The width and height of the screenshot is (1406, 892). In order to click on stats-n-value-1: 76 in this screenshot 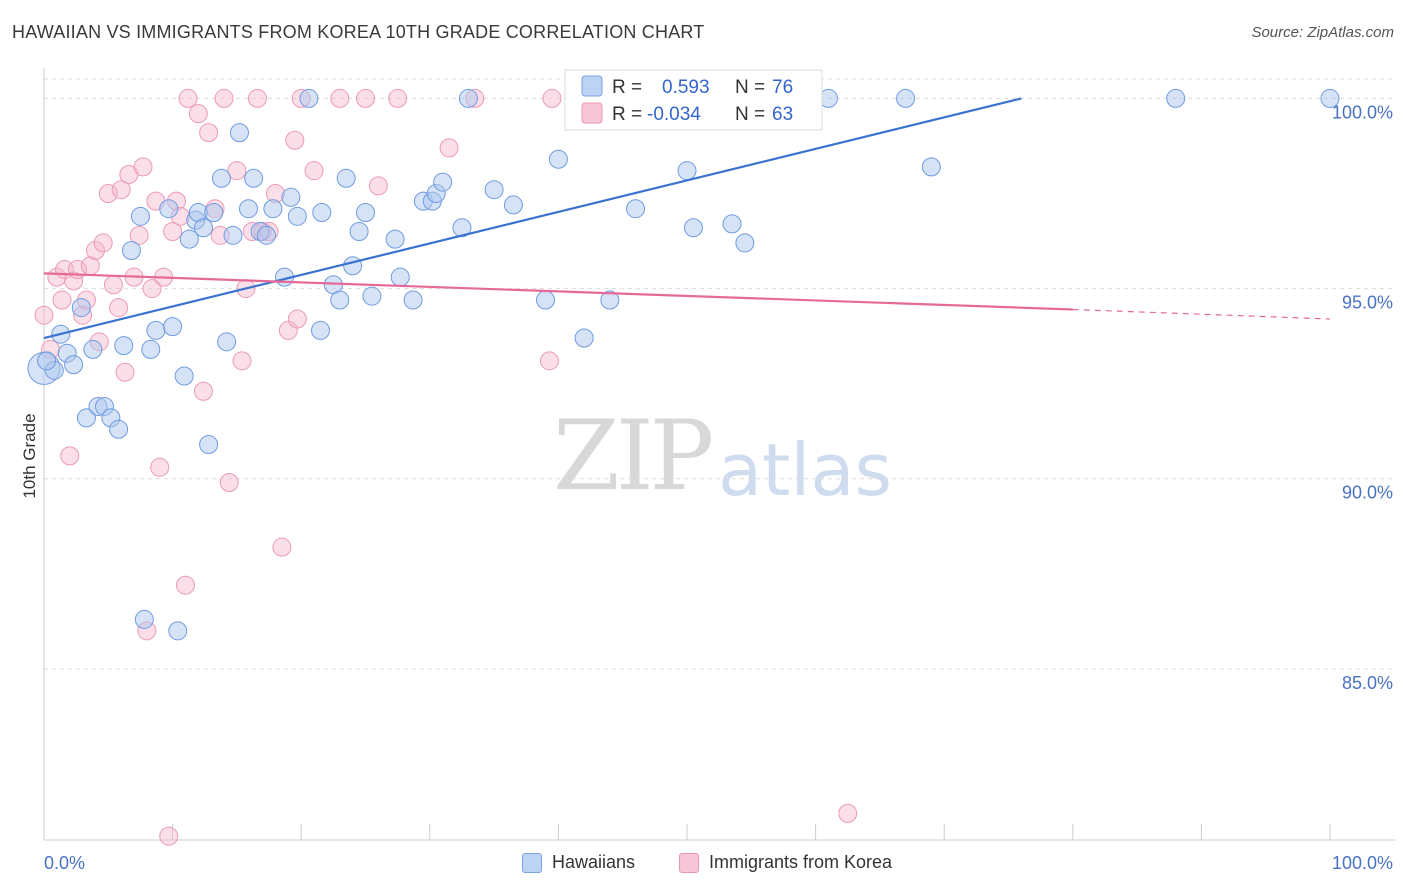, I will do `click(782, 87)`.